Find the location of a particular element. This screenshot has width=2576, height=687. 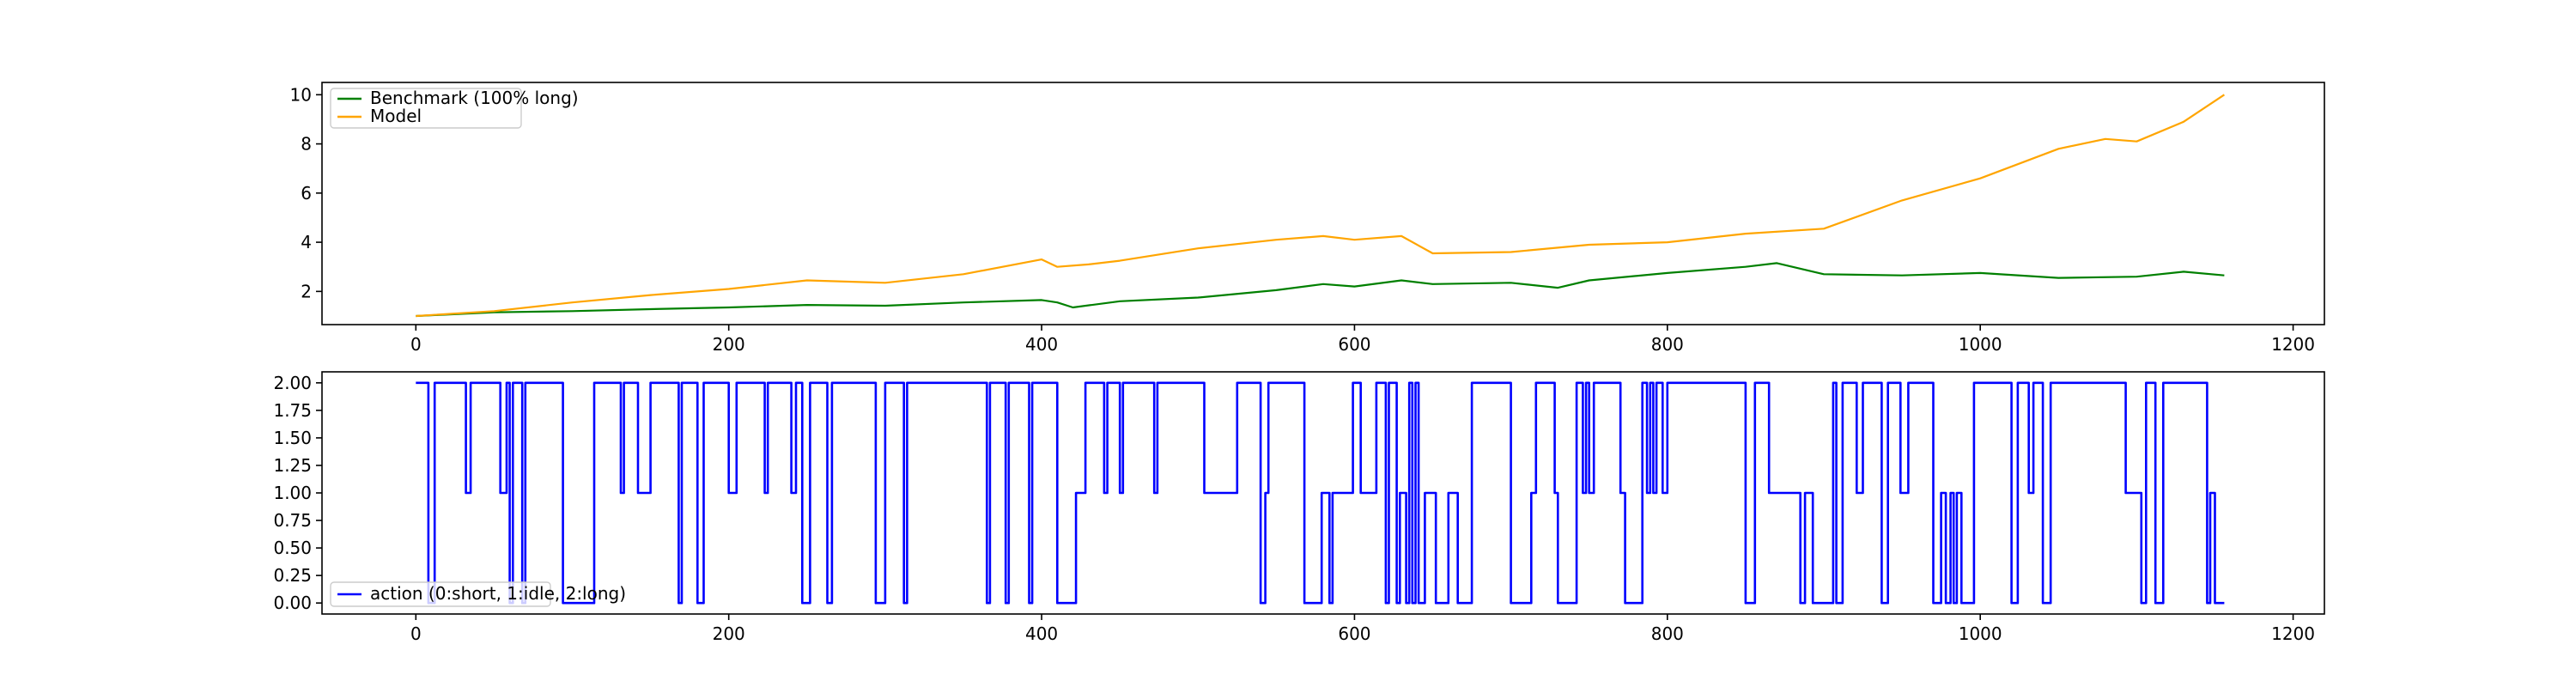

y-tick-label: 1.50 is located at coordinates (292, 438).